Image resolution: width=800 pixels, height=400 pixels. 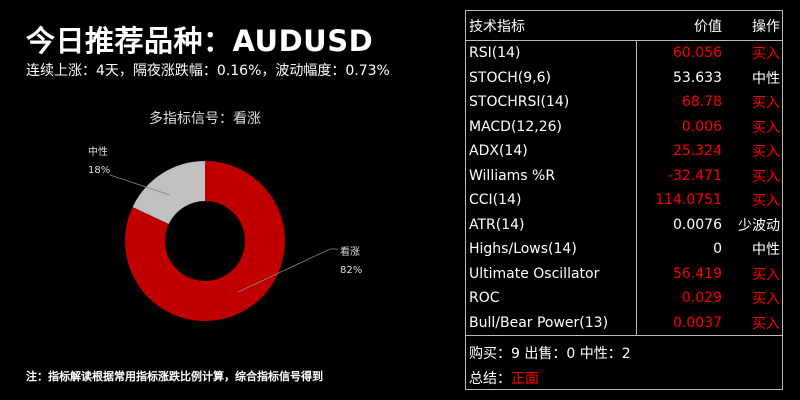 What do you see at coordinates (99, 170) in the screenshot?
I see `slice-value-label: 18%` at bounding box center [99, 170].